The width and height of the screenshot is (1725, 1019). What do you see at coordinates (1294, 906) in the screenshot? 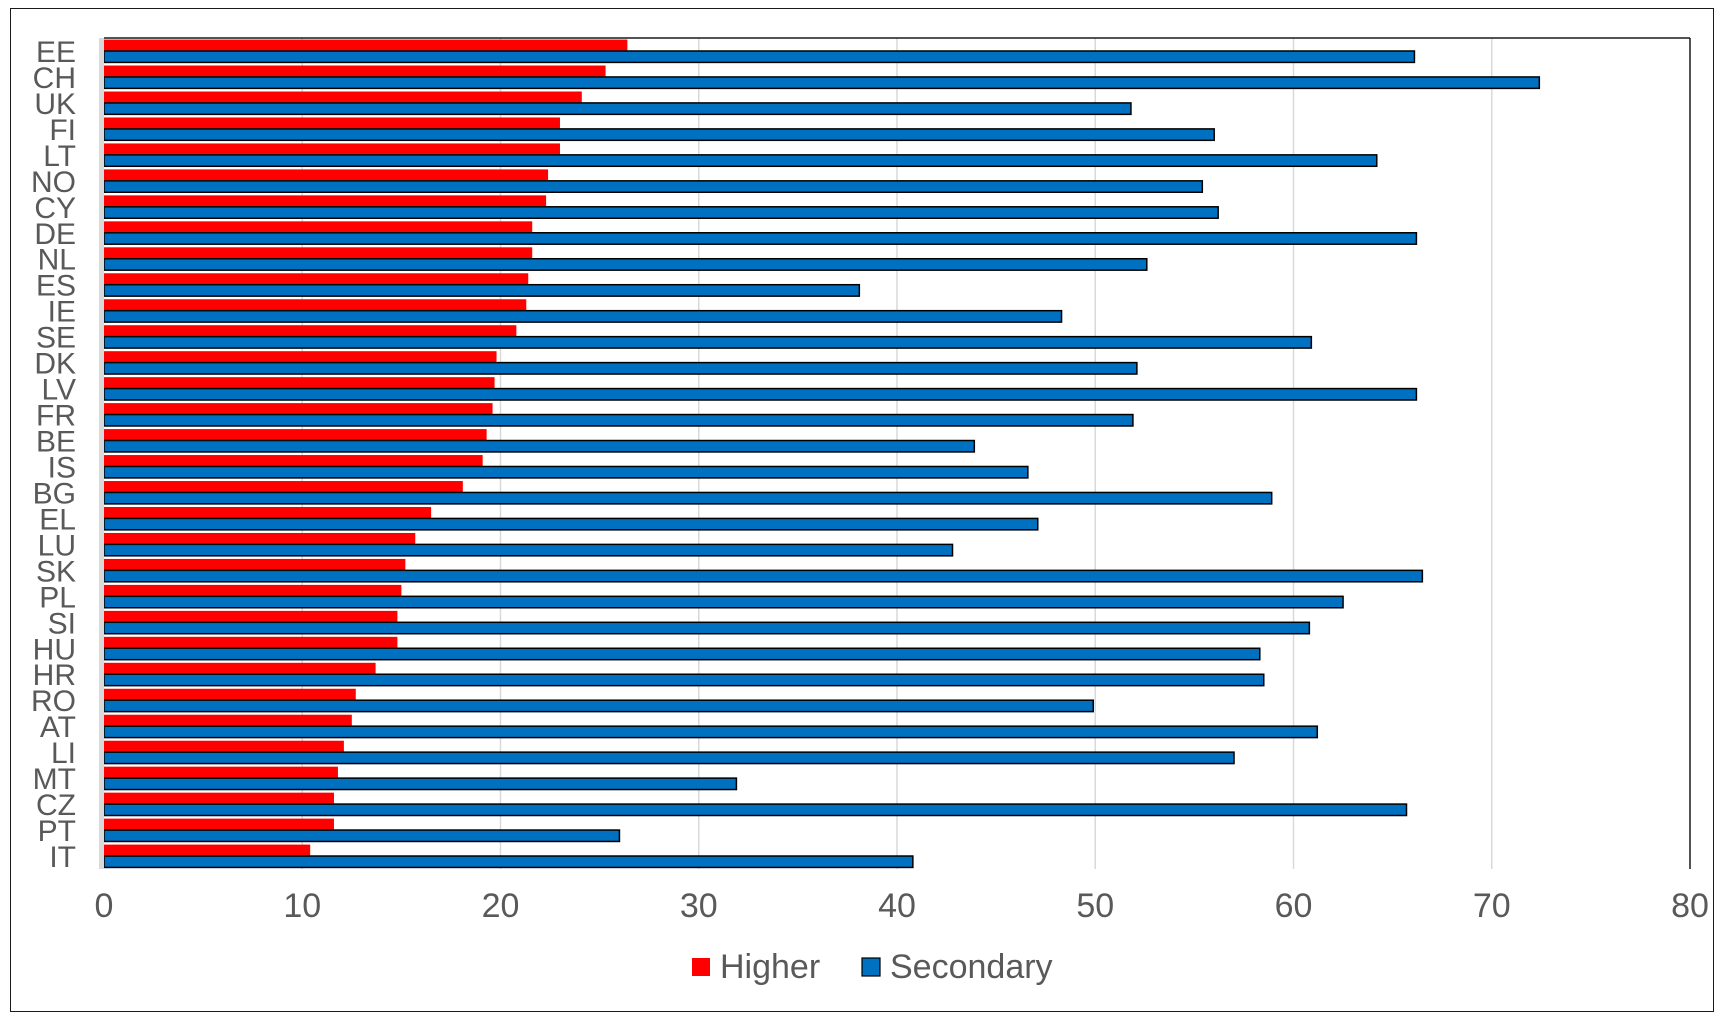
I see `x-tick-label: 60` at bounding box center [1294, 906].